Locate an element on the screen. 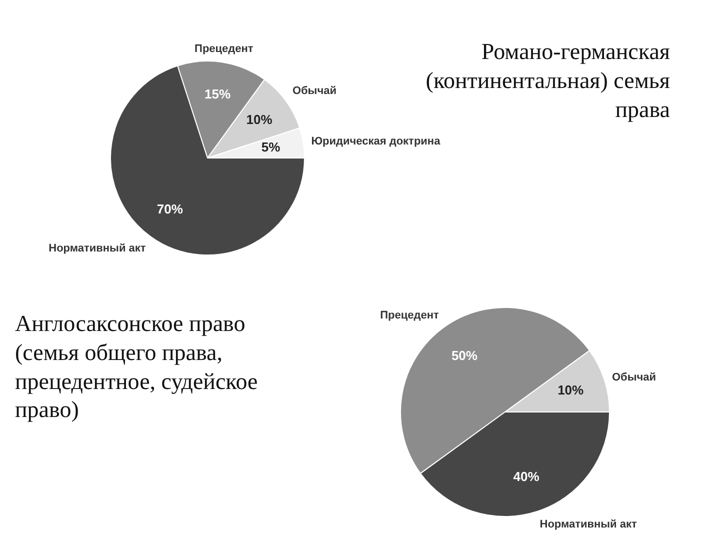 The width and height of the screenshot is (720, 540). slice-label: Юридическая доктрина is located at coordinates (376, 142).